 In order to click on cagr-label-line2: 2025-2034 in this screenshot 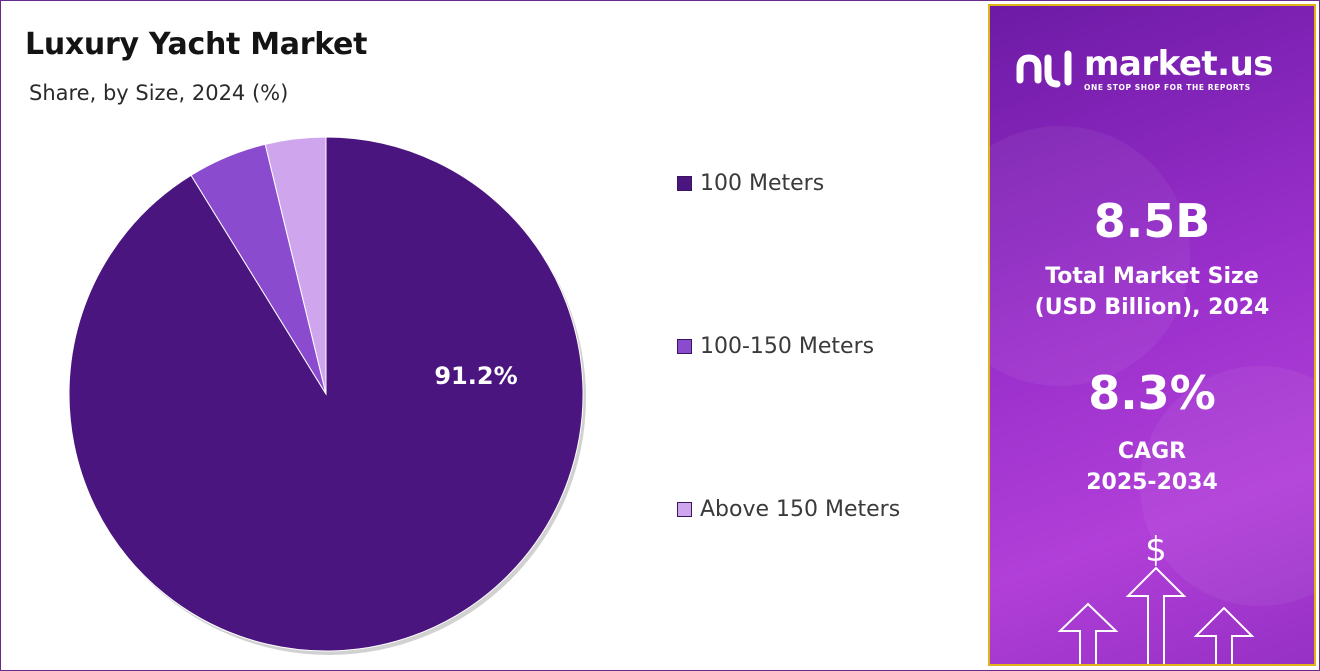, I will do `click(1152, 482)`.